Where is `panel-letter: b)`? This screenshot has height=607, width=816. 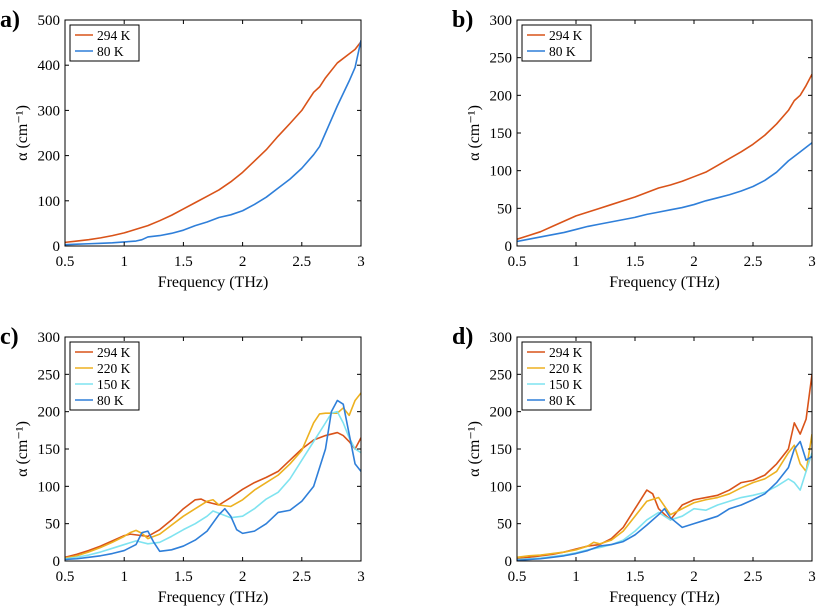
panel-letter: b) is located at coordinates (462, 20).